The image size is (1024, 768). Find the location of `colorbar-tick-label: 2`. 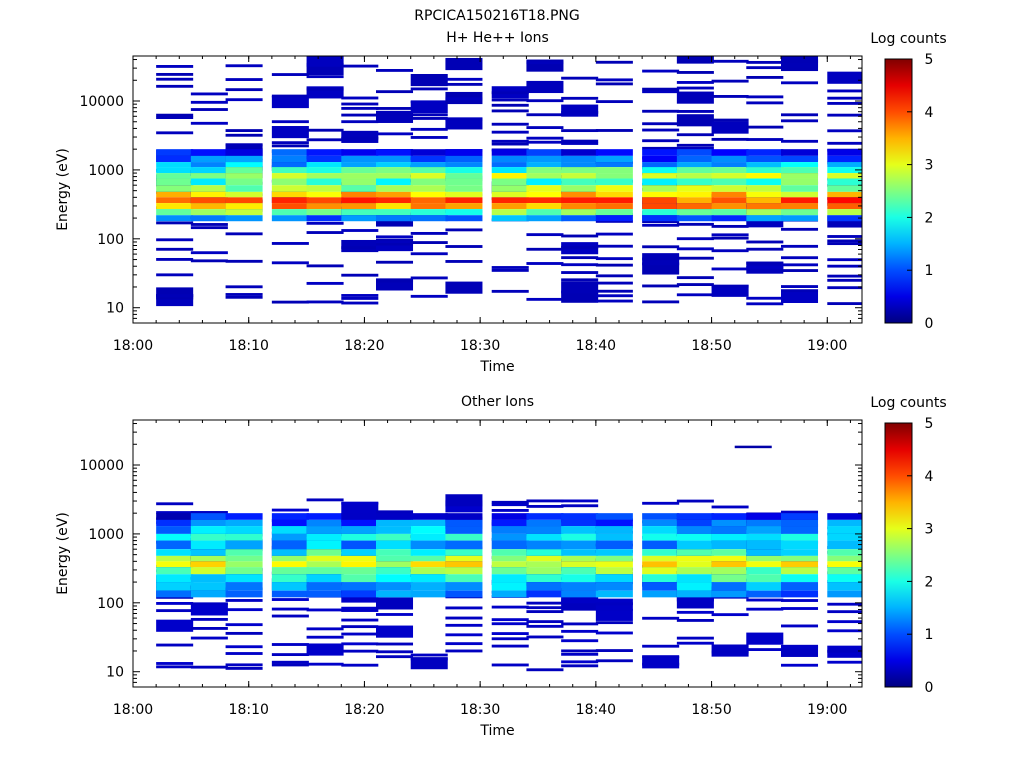

colorbar-tick-label: 2 is located at coordinates (929, 218).